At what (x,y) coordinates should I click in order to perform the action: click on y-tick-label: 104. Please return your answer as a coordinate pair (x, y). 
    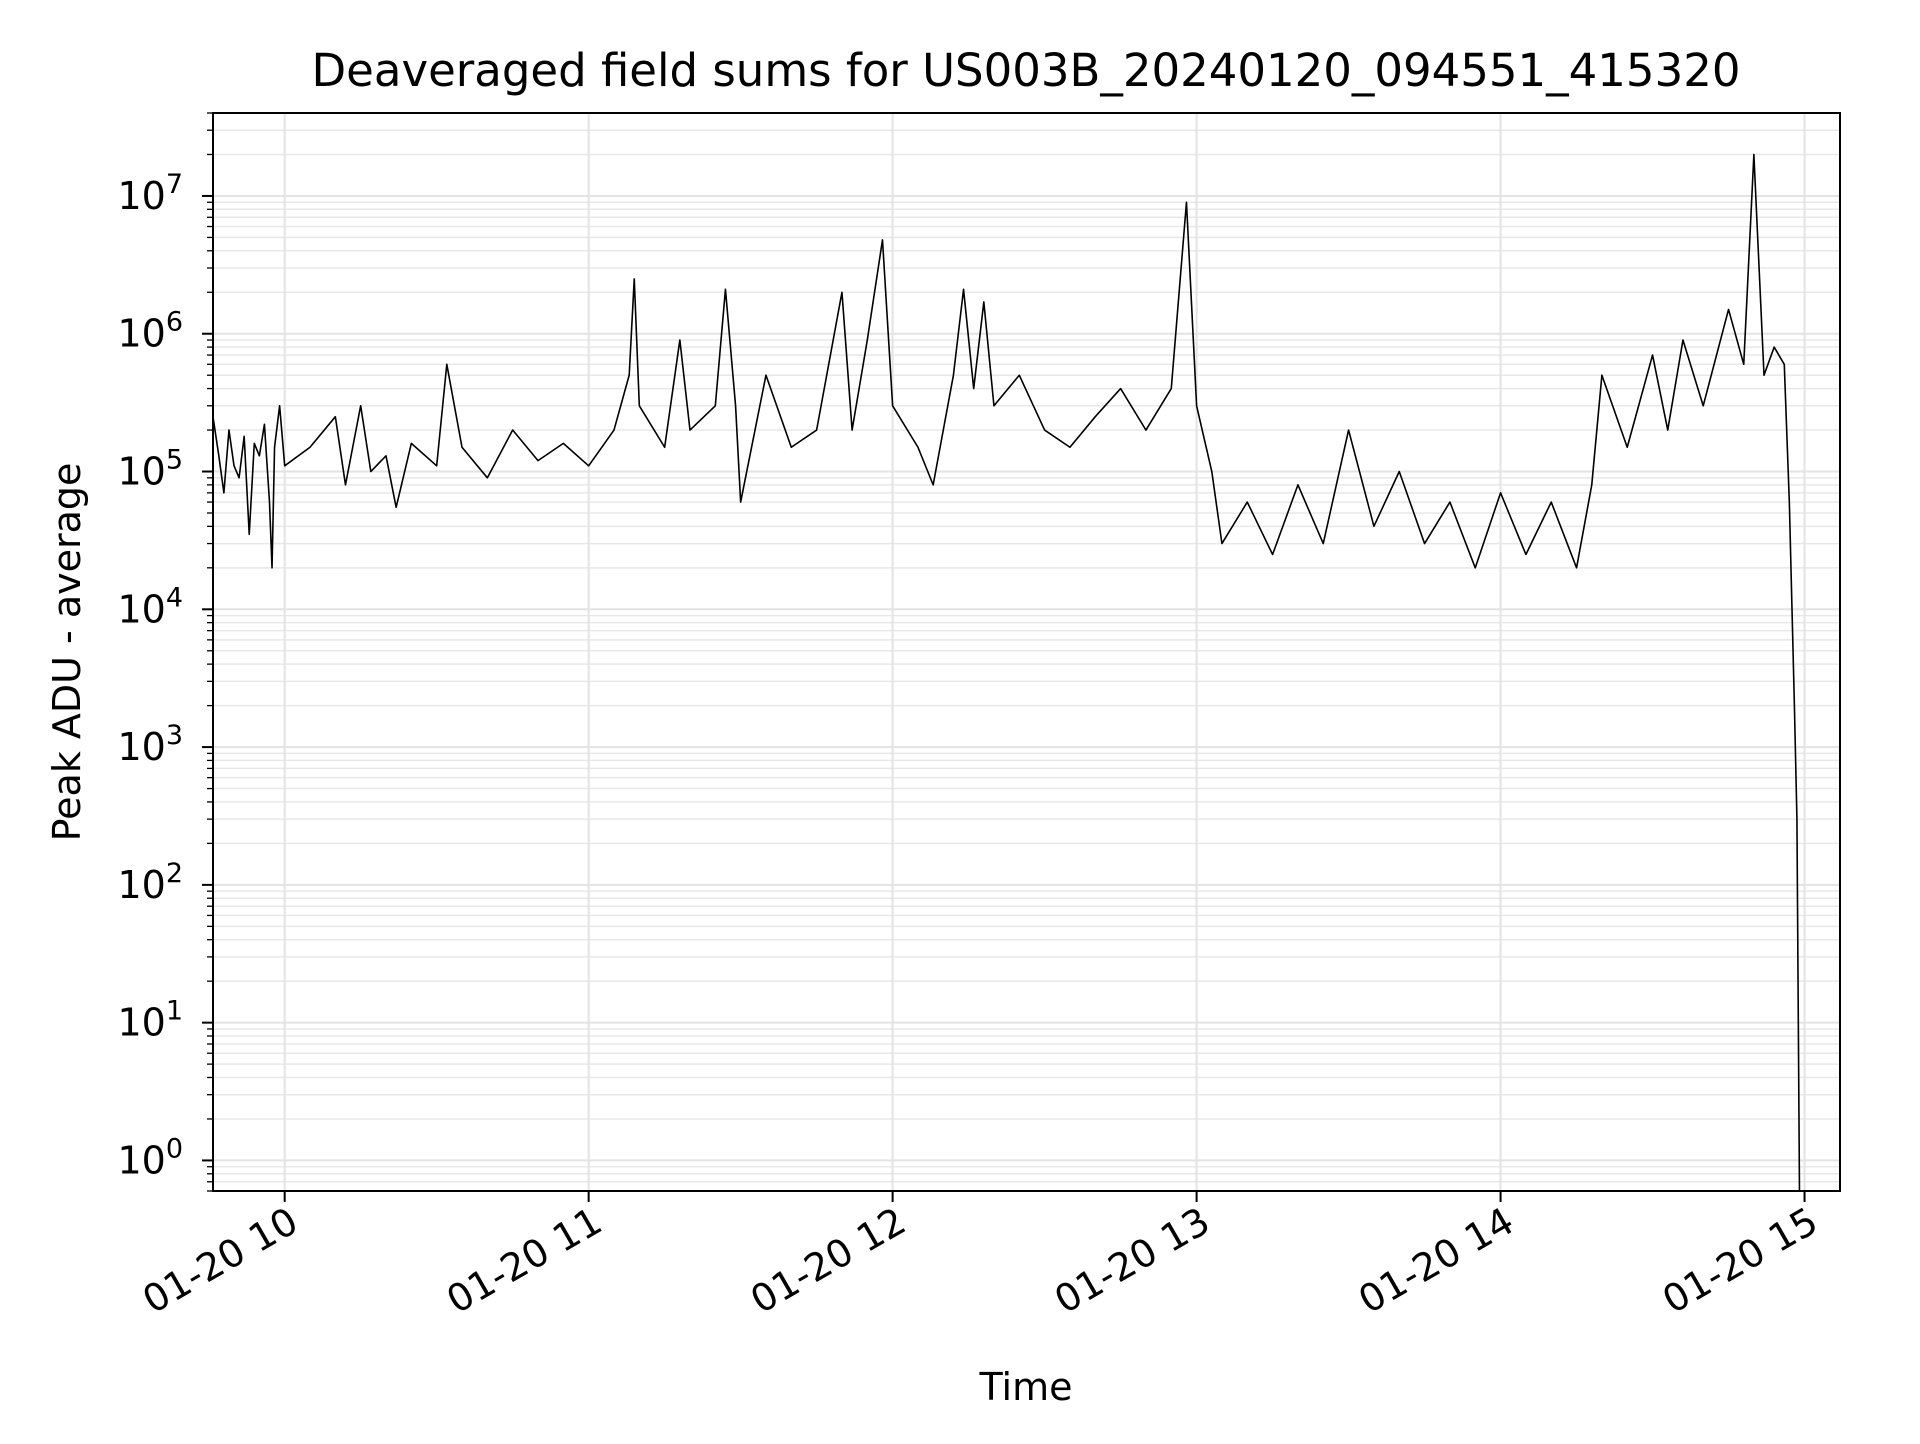
    Looking at the image, I should click on (150, 606).